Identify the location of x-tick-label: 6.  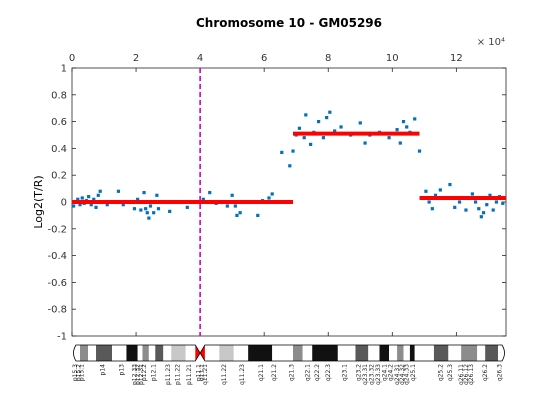
(264, 58).